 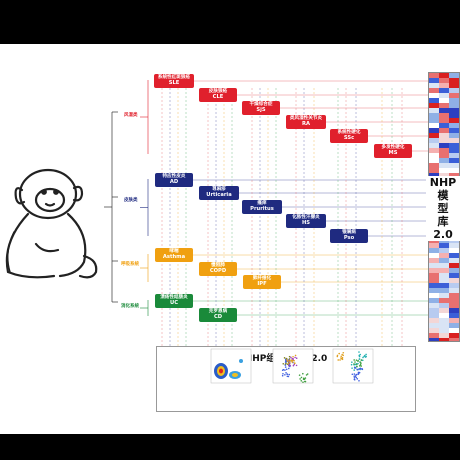 What do you see at coordinates (174, 252) in the screenshot?
I see `disease-cn-label: 哮喘` at bounding box center [174, 252].